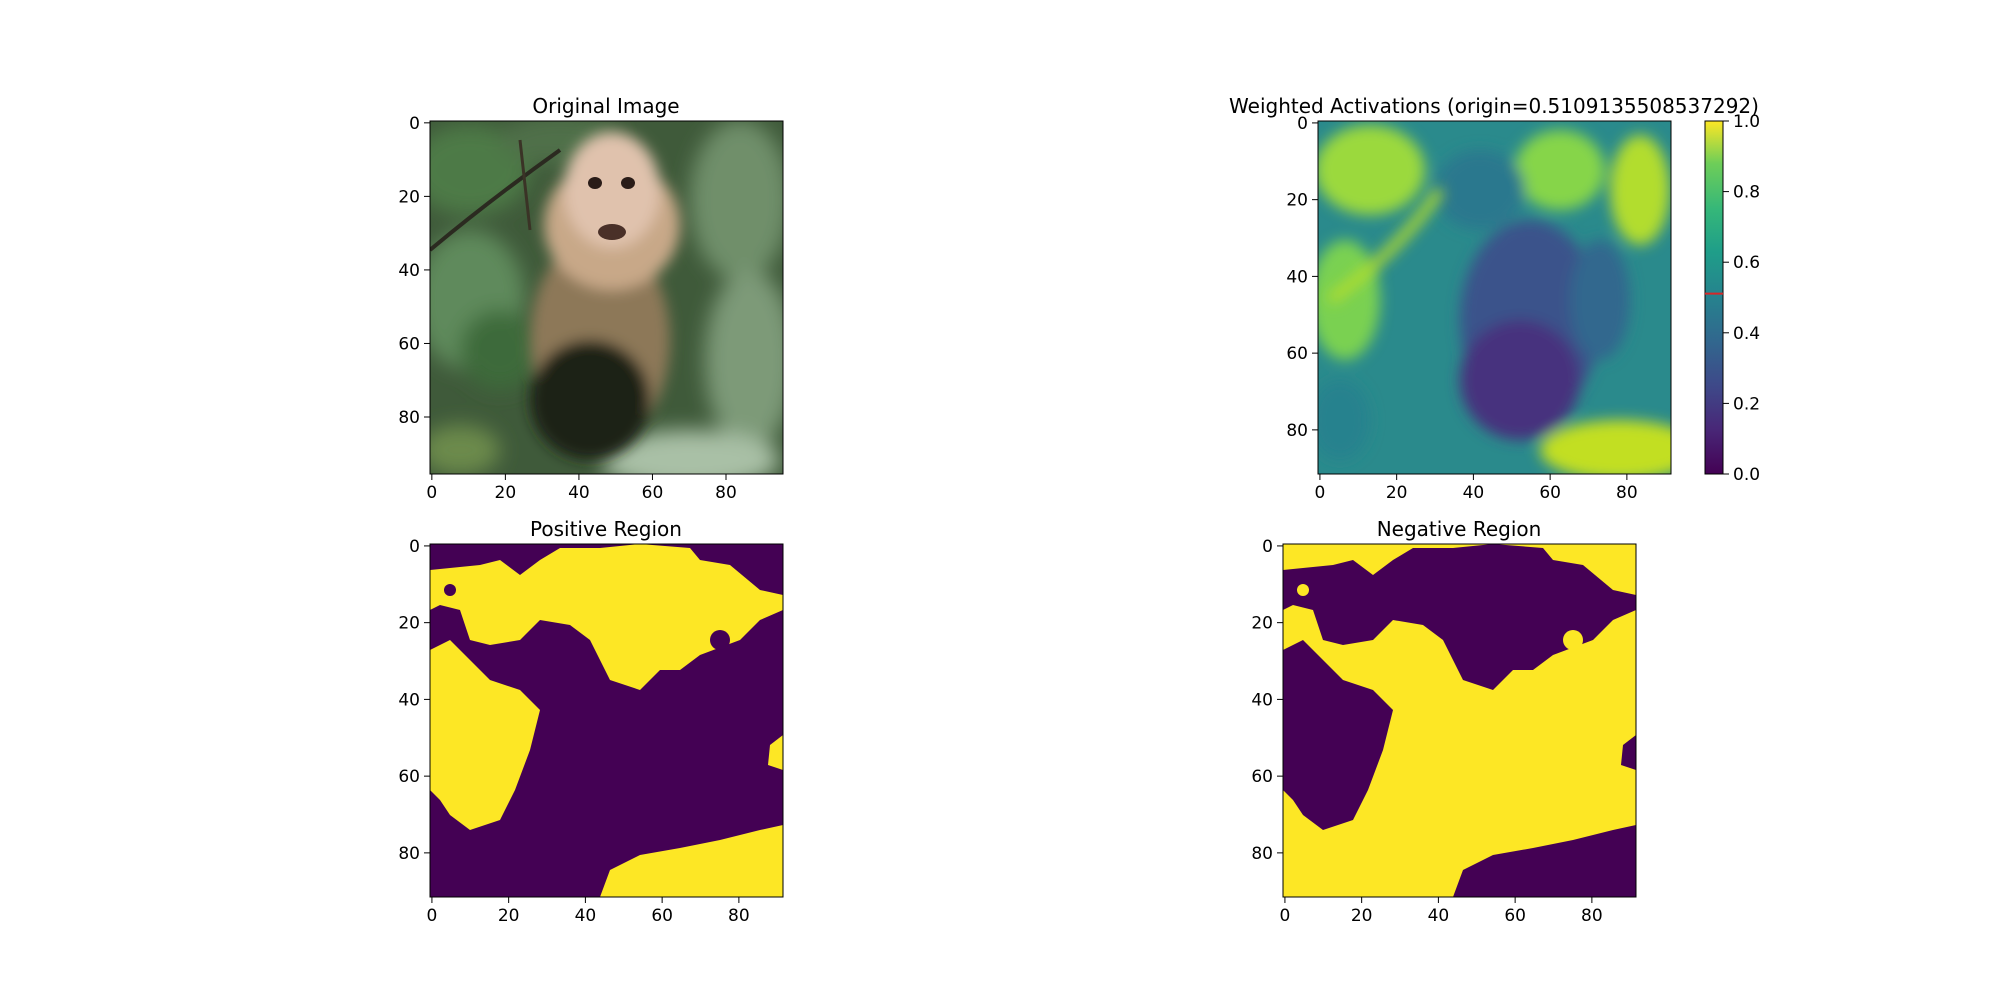  I want to click on panel-positive-region: Positive Region 0 20 40 60 80 0 20 40 60 80, so click(591, 721).